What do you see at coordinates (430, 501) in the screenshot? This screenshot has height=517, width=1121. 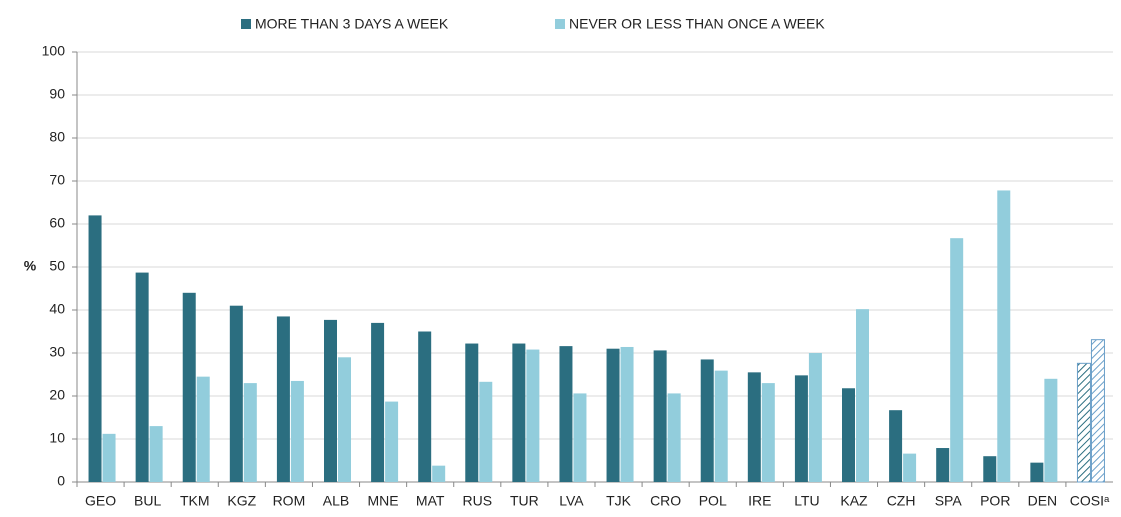 I see `x-tick-label: MAT` at bounding box center [430, 501].